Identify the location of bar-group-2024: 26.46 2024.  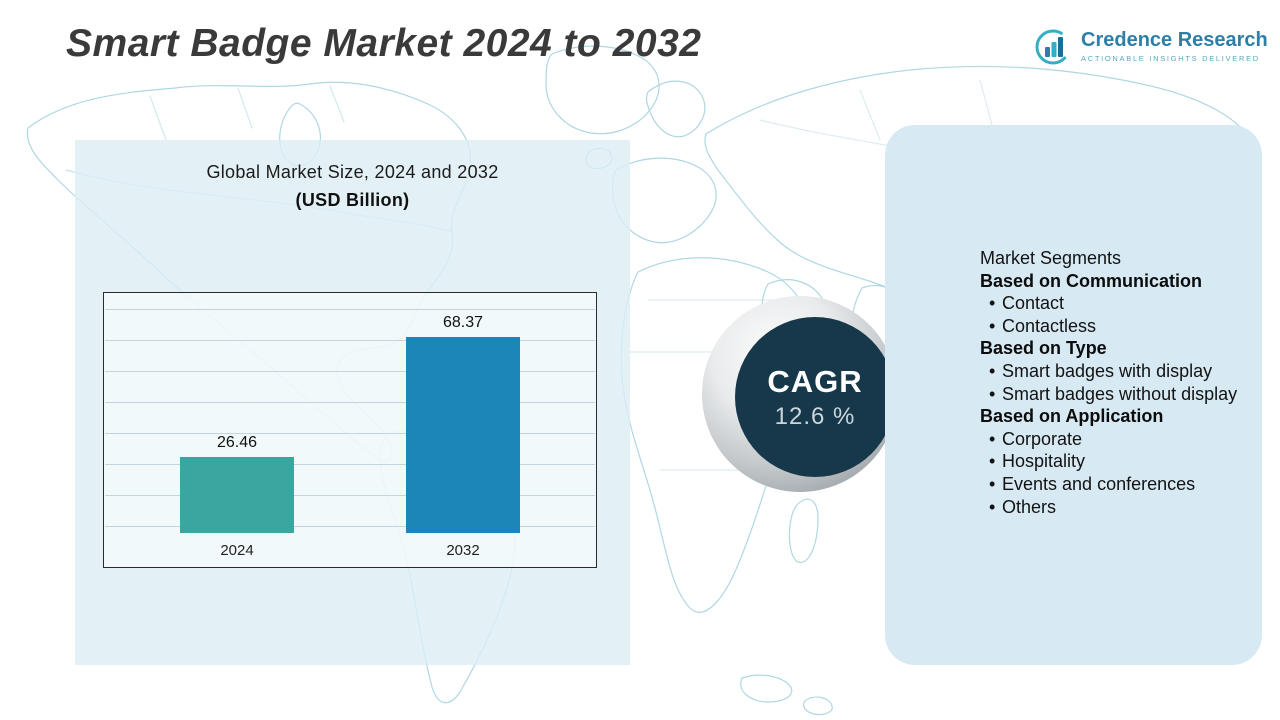
(237, 500).